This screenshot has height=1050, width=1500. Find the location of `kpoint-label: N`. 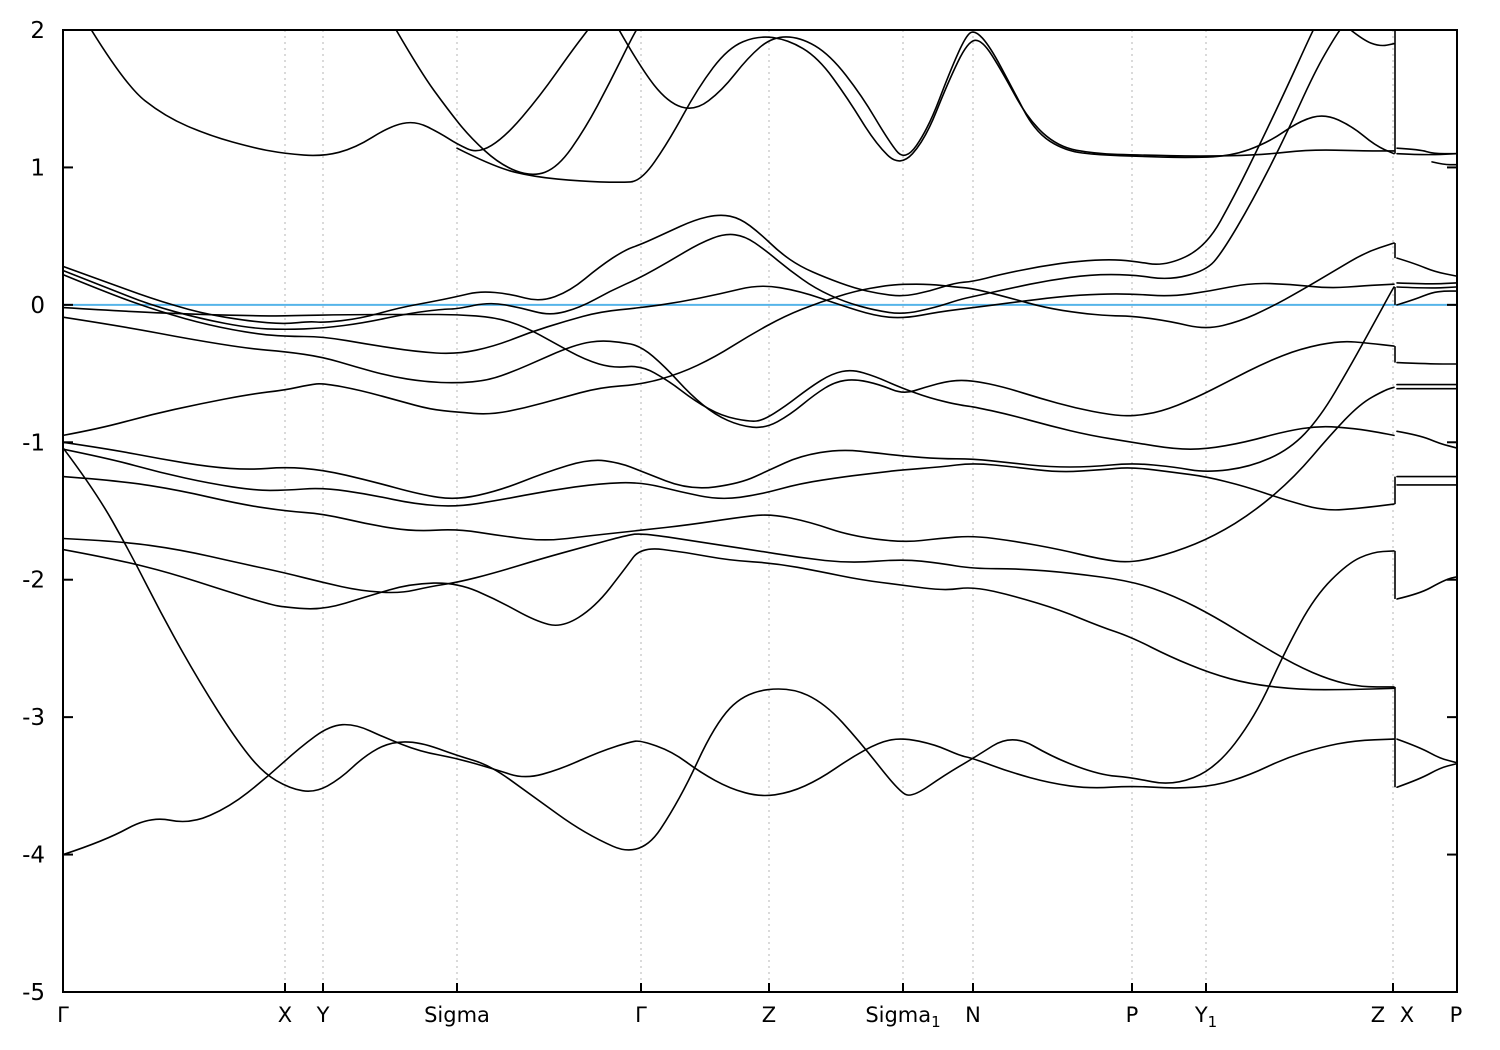

kpoint-label: N is located at coordinates (973, 1015).